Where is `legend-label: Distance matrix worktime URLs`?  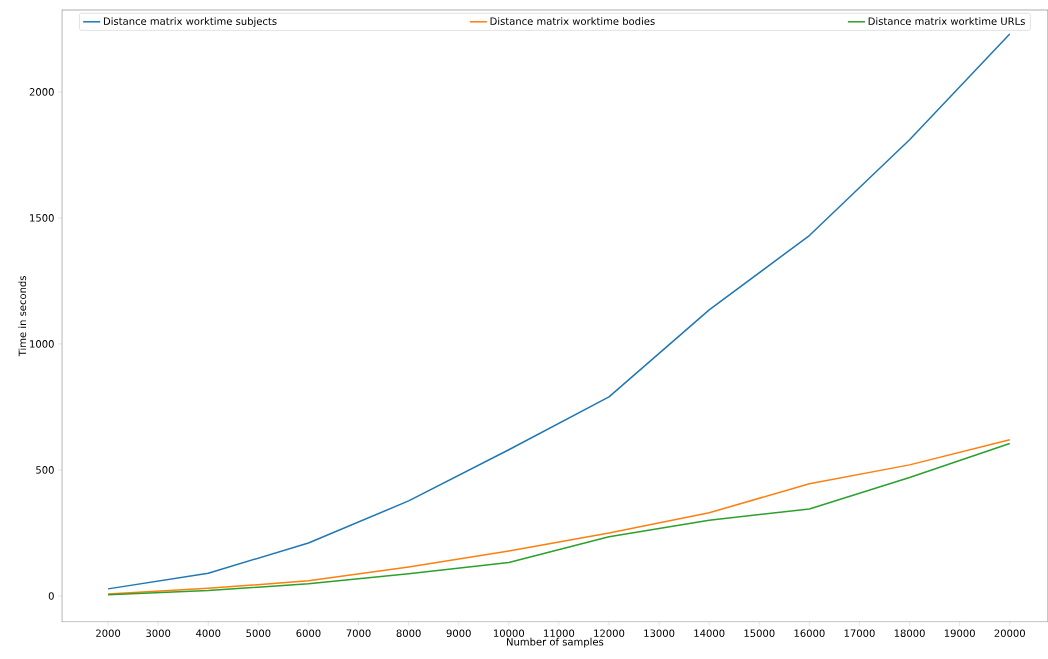 legend-label: Distance matrix worktime URLs is located at coordinates (946, 21).